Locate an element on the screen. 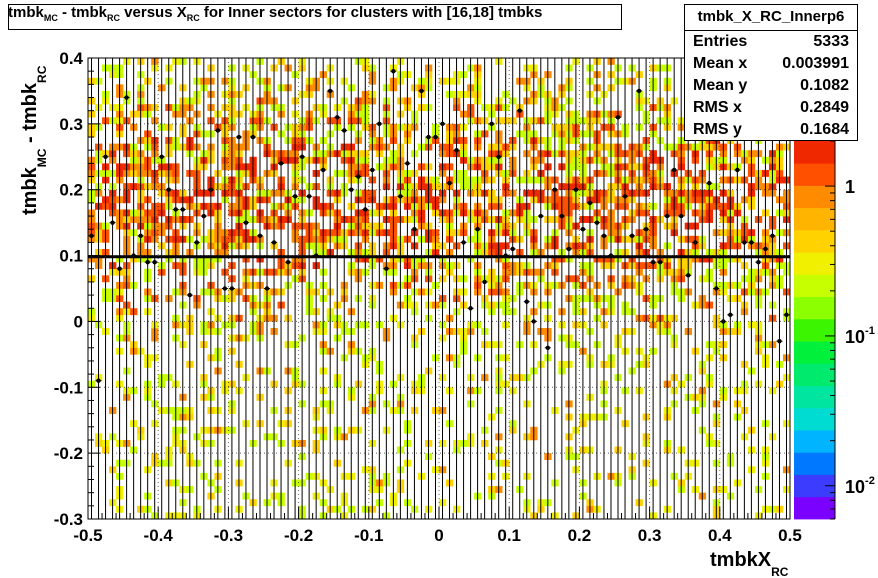 The height and width of the screenshot is (578, 878). color-palette is located at coordinates (814, 330).